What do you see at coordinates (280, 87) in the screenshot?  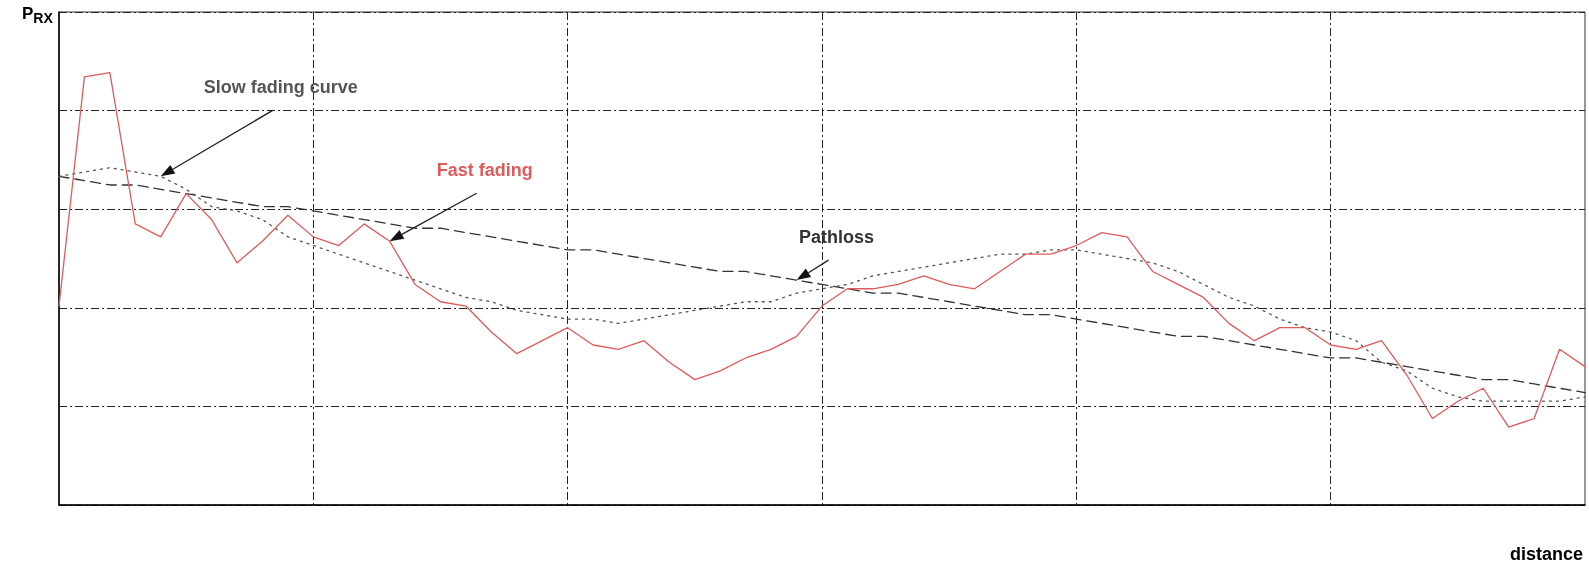 I see `text: Slow fading curve` at bounding box center [280, 87].